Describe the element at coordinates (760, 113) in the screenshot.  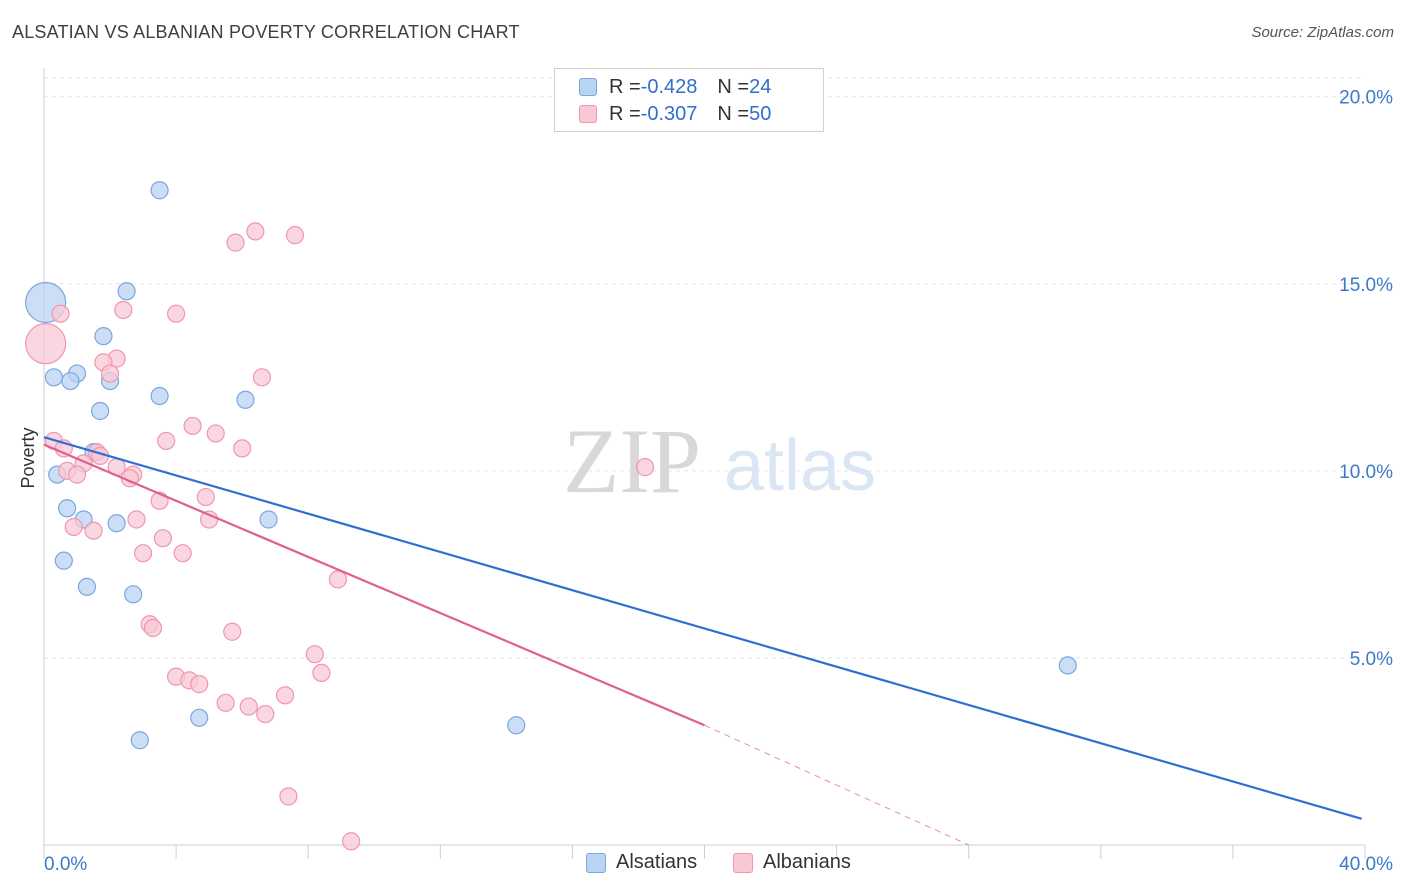
I see `n-value: 50` at that location.